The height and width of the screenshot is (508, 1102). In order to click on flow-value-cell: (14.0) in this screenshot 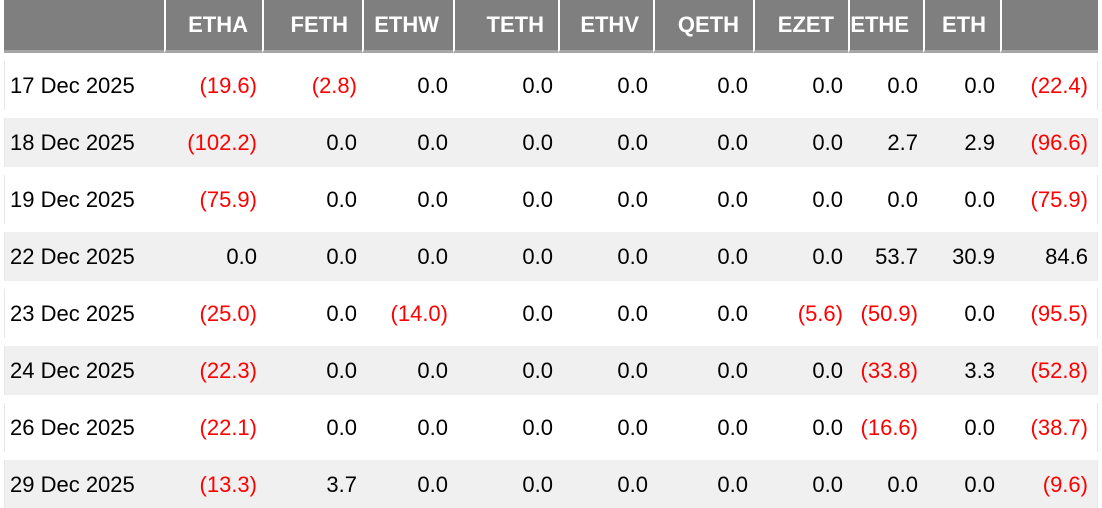, I will do `click(419, 313)`.